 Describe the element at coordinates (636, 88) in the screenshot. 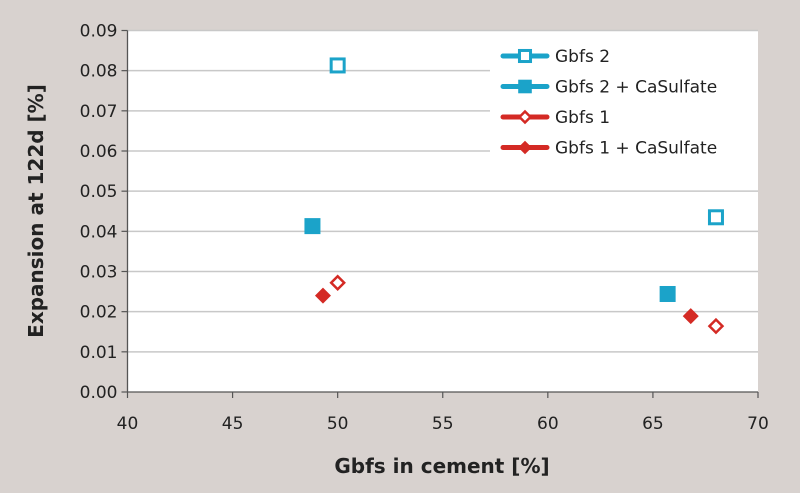

I see `legend-label: Gbfs 2 + CaSulfate` at that location.